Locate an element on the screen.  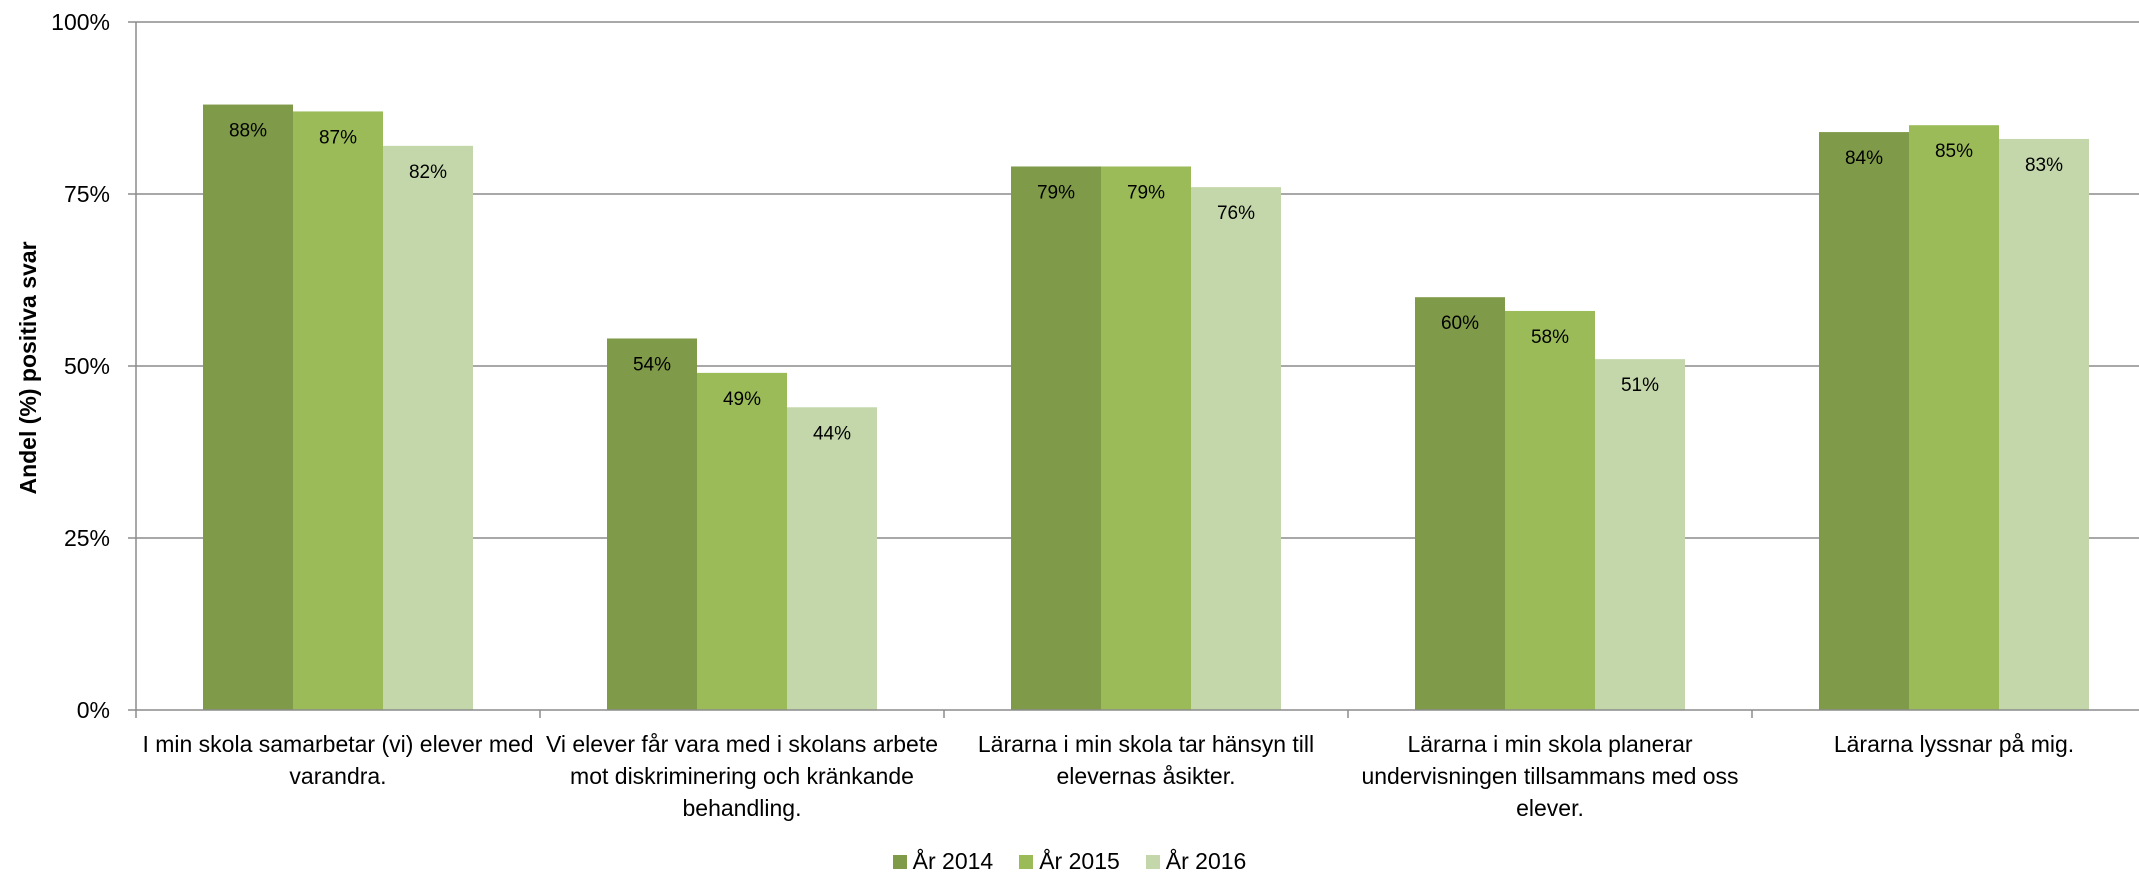
legend-item-2015: År 2015 is located at coordinates (1069, 861).